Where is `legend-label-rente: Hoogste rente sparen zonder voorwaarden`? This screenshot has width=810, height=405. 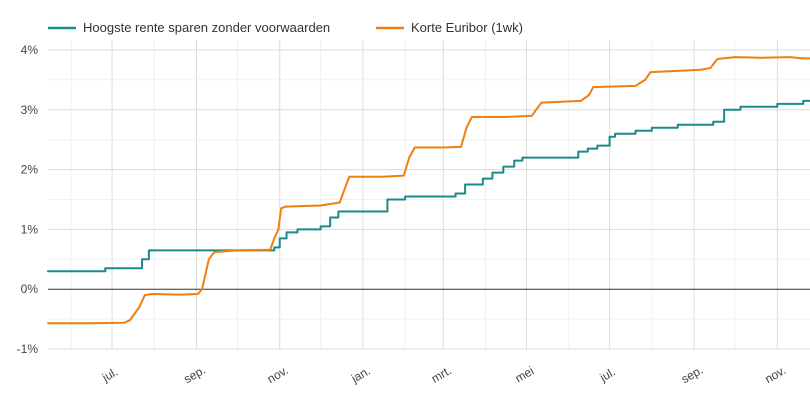 legend-label-rente: Hoogste rente sparen zonder voorwaarden is located at coordinates (206, 27).